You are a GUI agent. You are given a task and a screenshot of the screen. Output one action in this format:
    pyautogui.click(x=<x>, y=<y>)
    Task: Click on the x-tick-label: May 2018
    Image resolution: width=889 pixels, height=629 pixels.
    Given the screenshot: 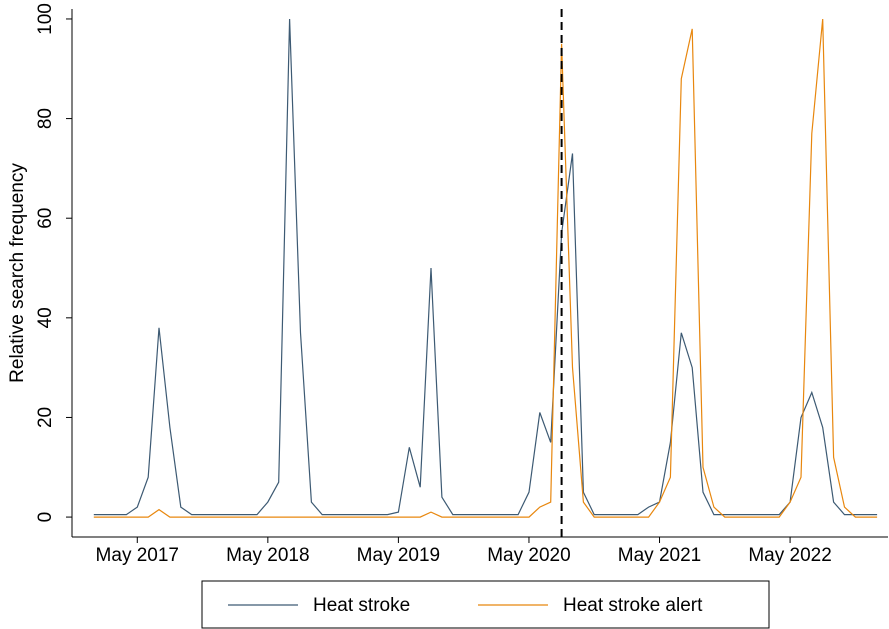 What is the action you would take?
    pyautogui.click(x=267, y=555)
    